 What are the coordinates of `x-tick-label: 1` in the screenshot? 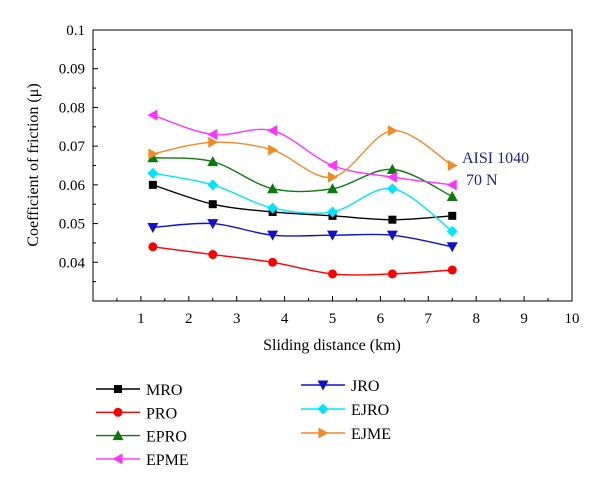 It's located at (141, 319).